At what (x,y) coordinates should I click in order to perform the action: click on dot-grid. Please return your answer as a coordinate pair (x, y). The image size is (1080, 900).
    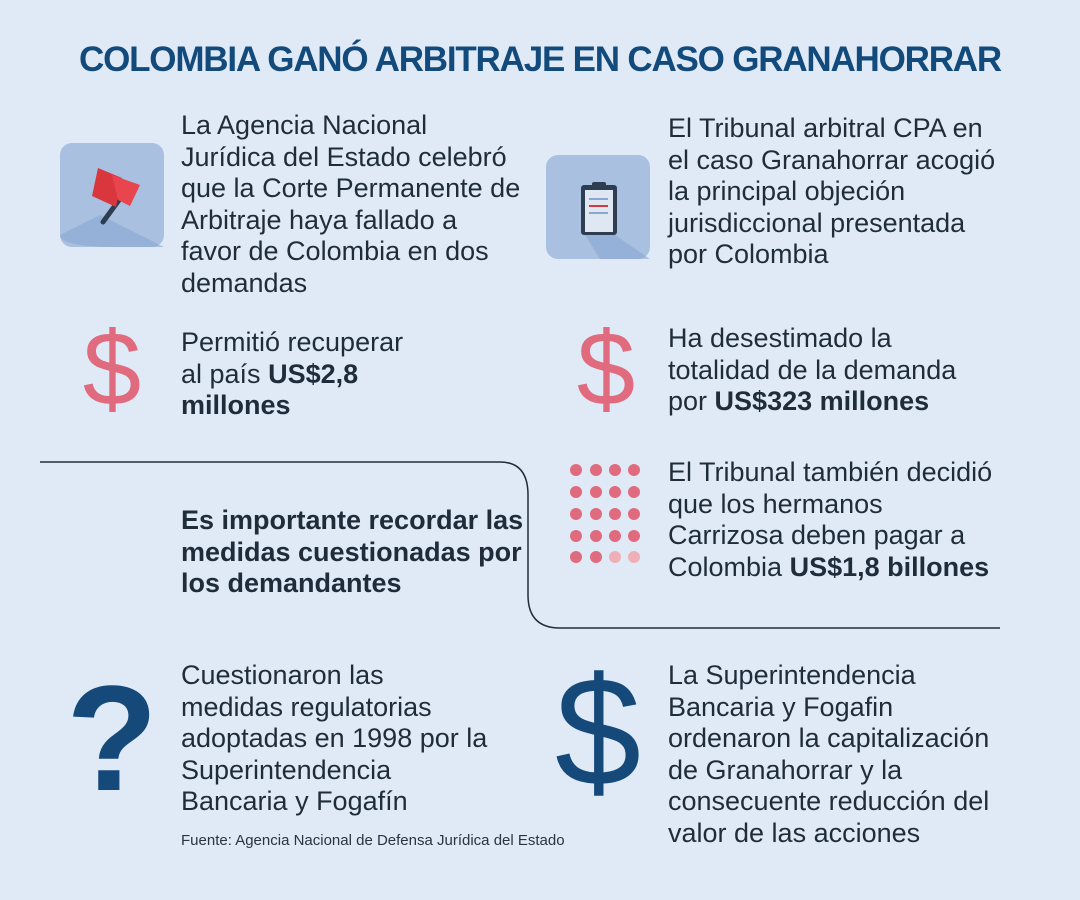
    Looking at the image, I should click on (605, 513).